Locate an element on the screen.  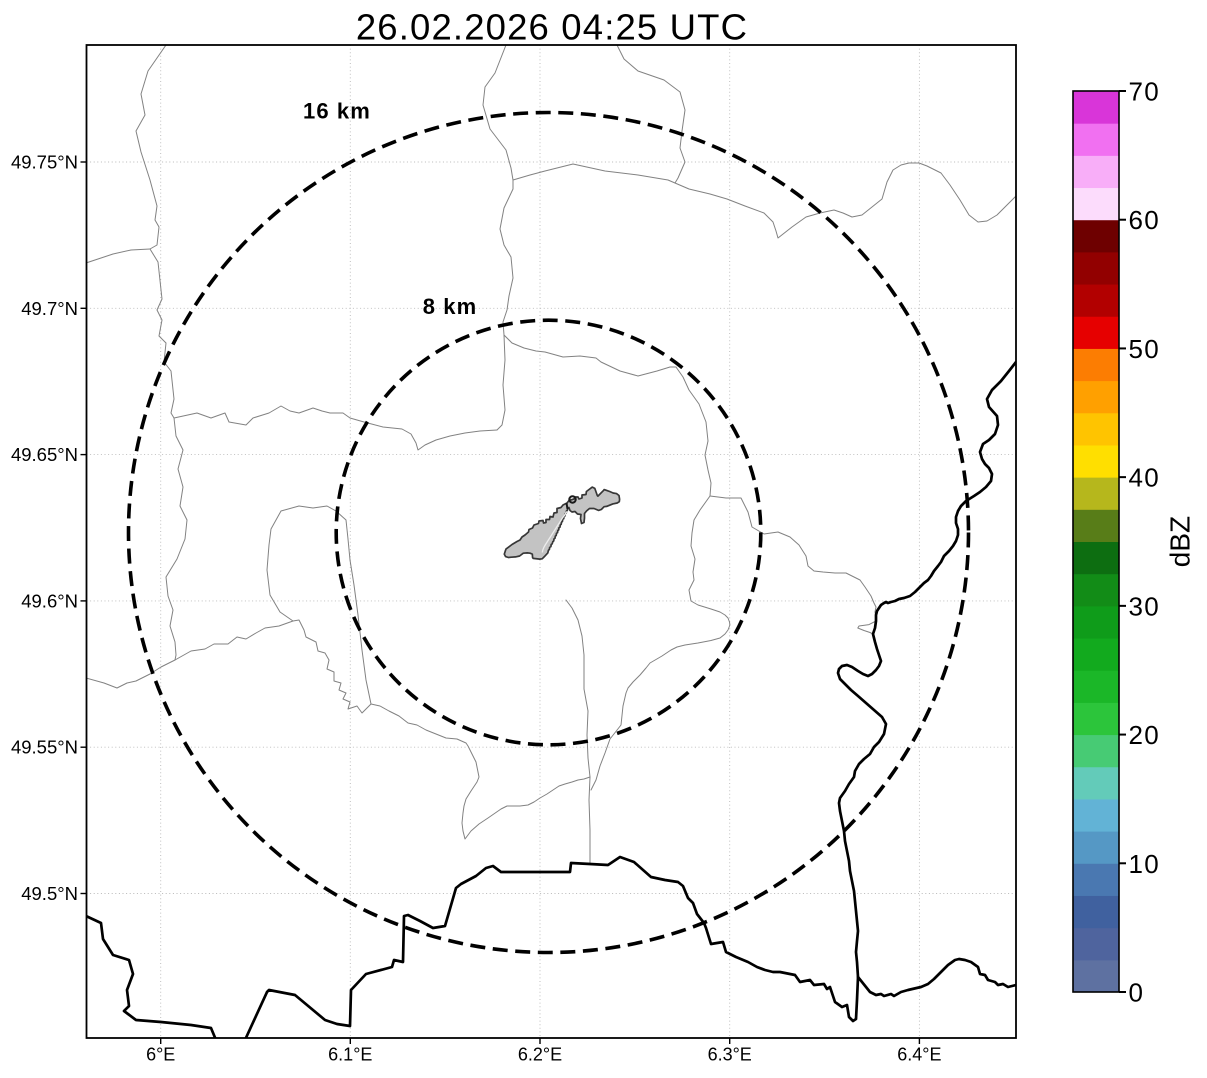
svg-text: 50 is located at coordinates (1145, 349).